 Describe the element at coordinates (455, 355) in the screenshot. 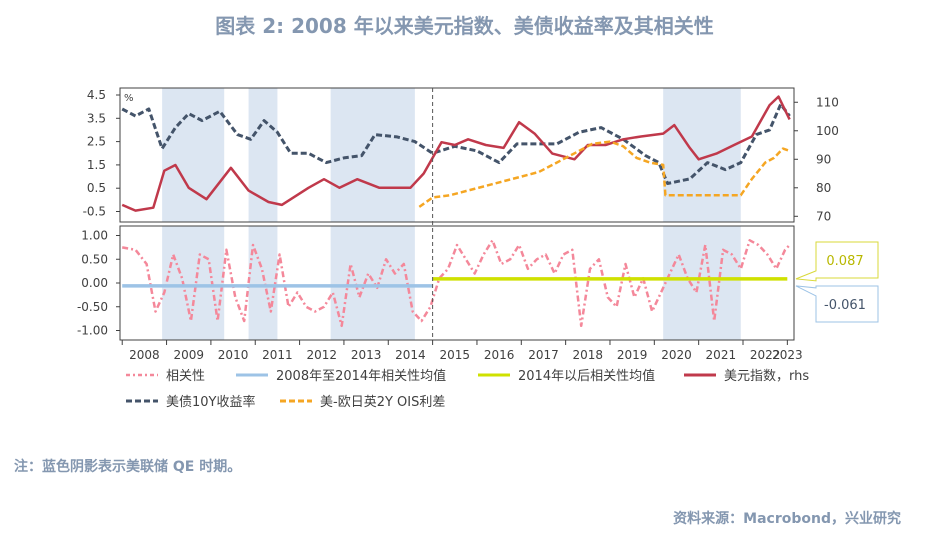

I see `x-tick-label-7: 2015` at that location.